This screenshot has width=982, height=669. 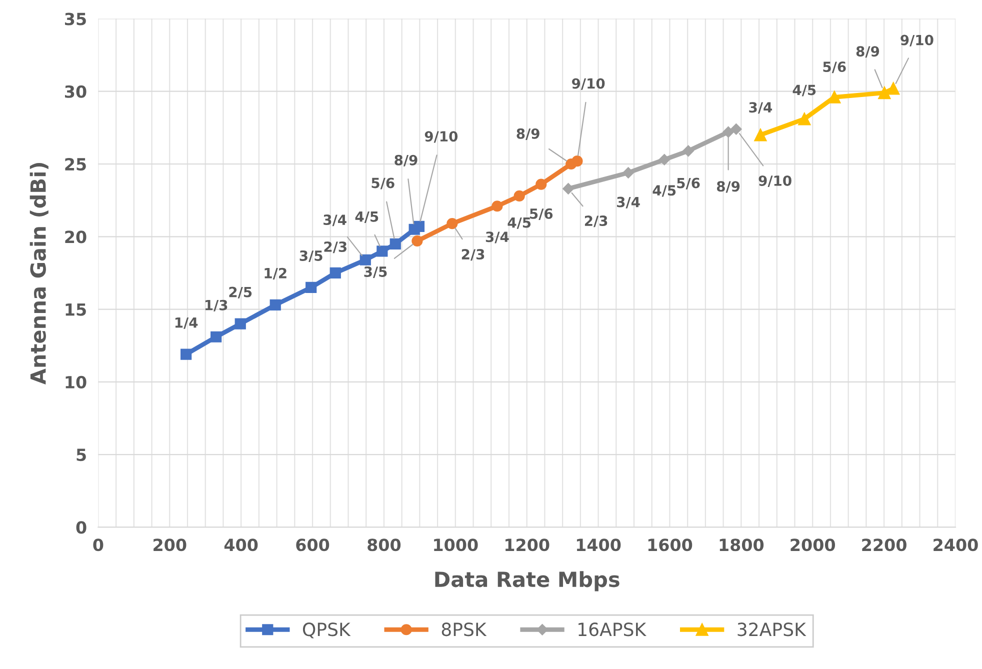 What do you see at coordinates (75, 237) in the screenshot?
I see `y-tick-label: 20` at bounding box center [75, 237].